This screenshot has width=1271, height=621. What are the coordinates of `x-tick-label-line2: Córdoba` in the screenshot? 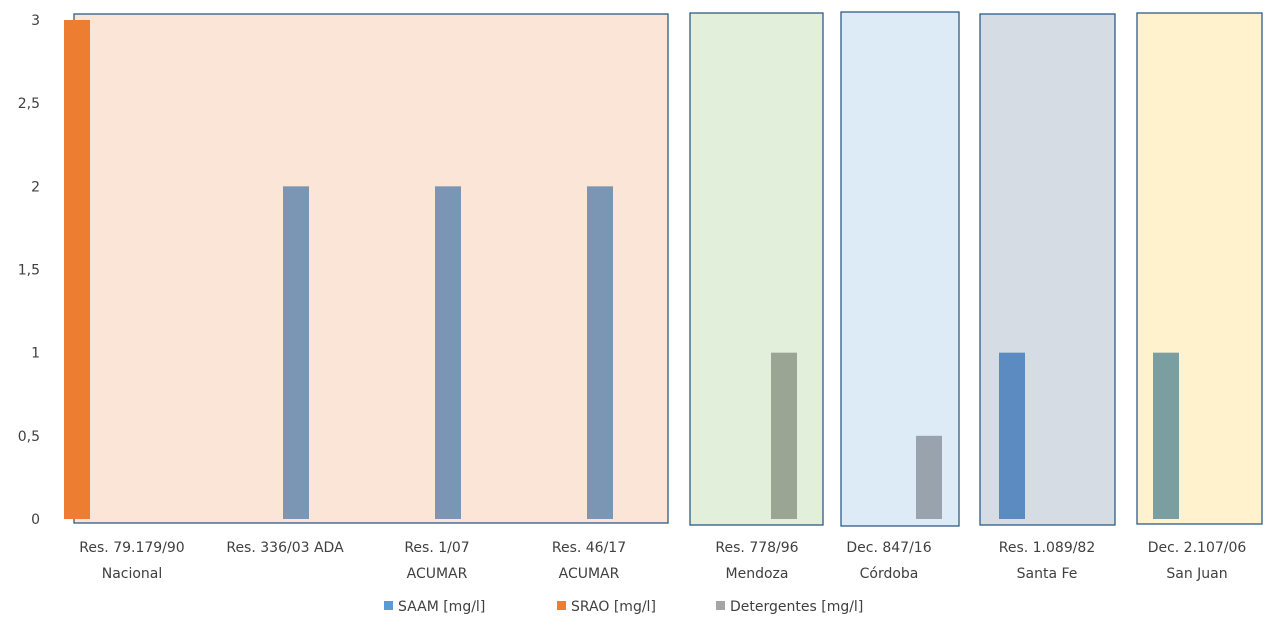 It's located at (889, 574).